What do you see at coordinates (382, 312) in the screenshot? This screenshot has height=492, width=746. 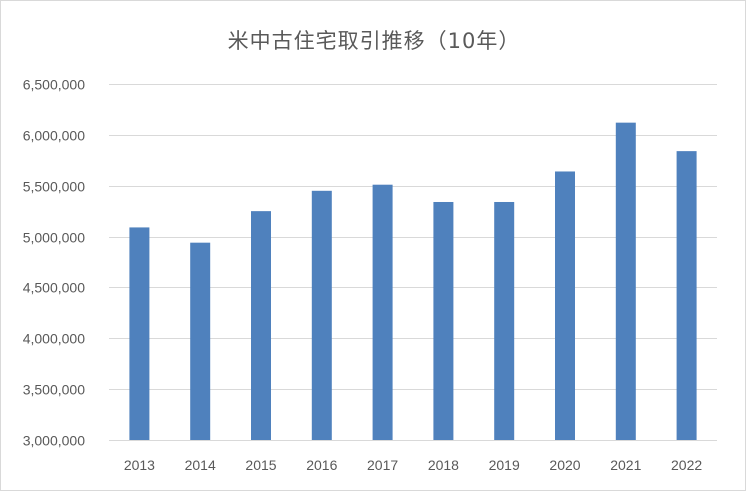 I see `bar-2017` at bounding box center [382, 312].